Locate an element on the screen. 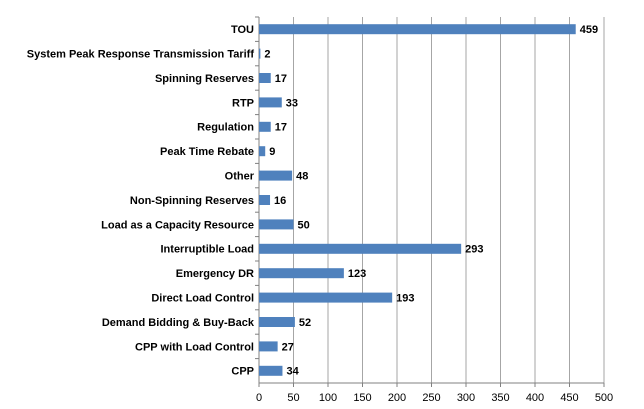 The height and width of the screenshot is (409, 644). y-tick-label: Direct Load Control is located at coordinates (202, 299).